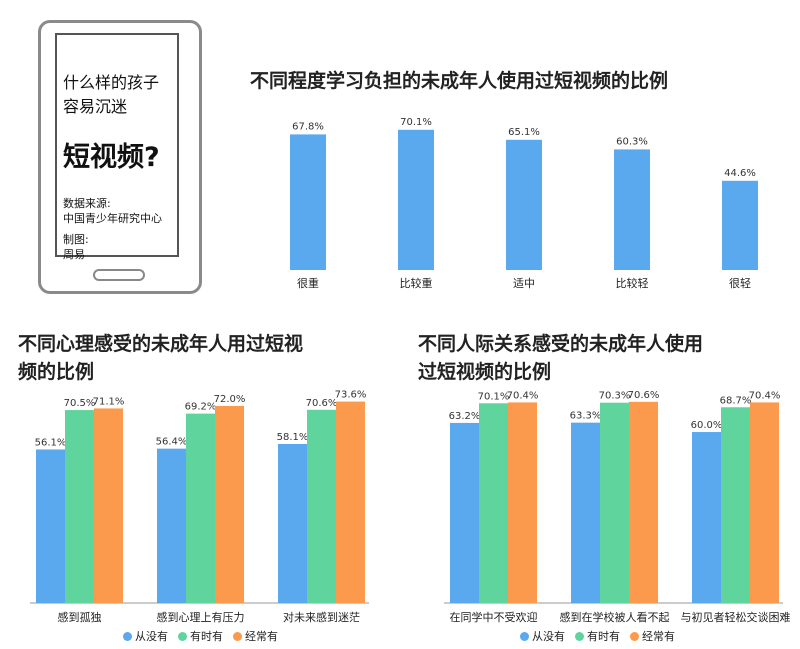 This screenshot has height=649, width=800. Describe the element at coordinates (119, 275) in the screenshot. I see `phone-home-button` at that location.